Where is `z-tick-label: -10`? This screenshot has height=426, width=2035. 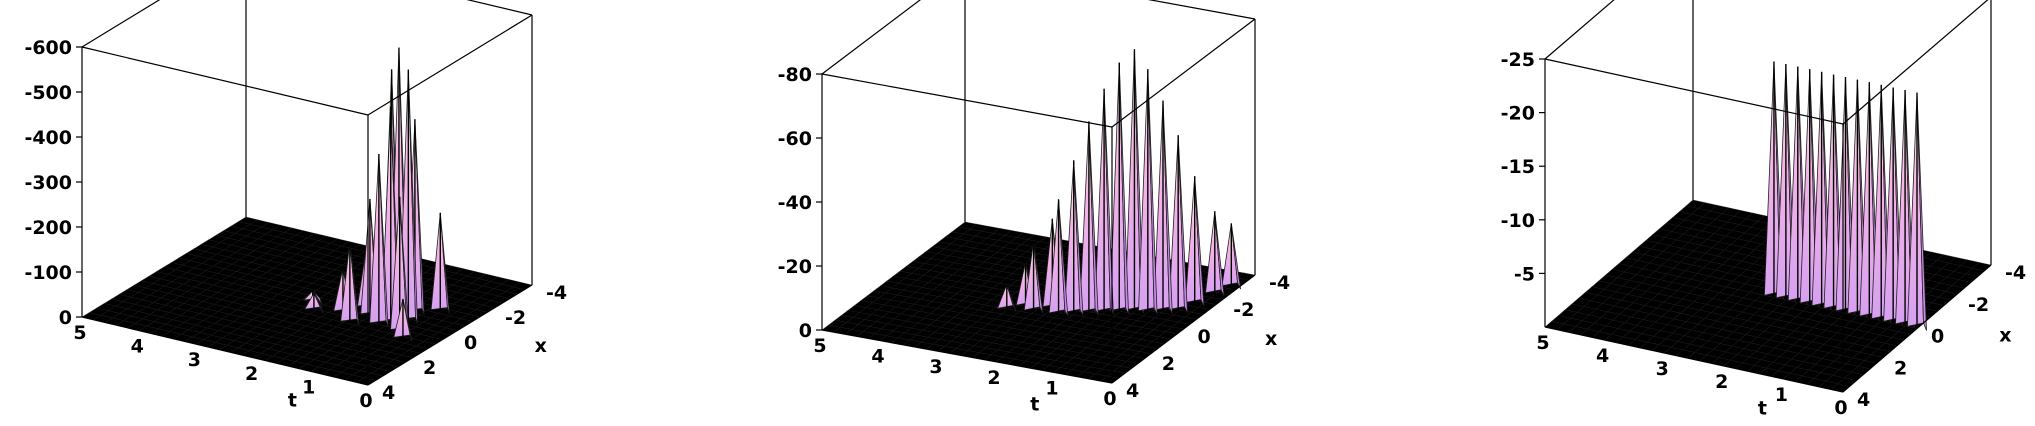
z-tick-label: -10 is located at coordinates (1518, 221).